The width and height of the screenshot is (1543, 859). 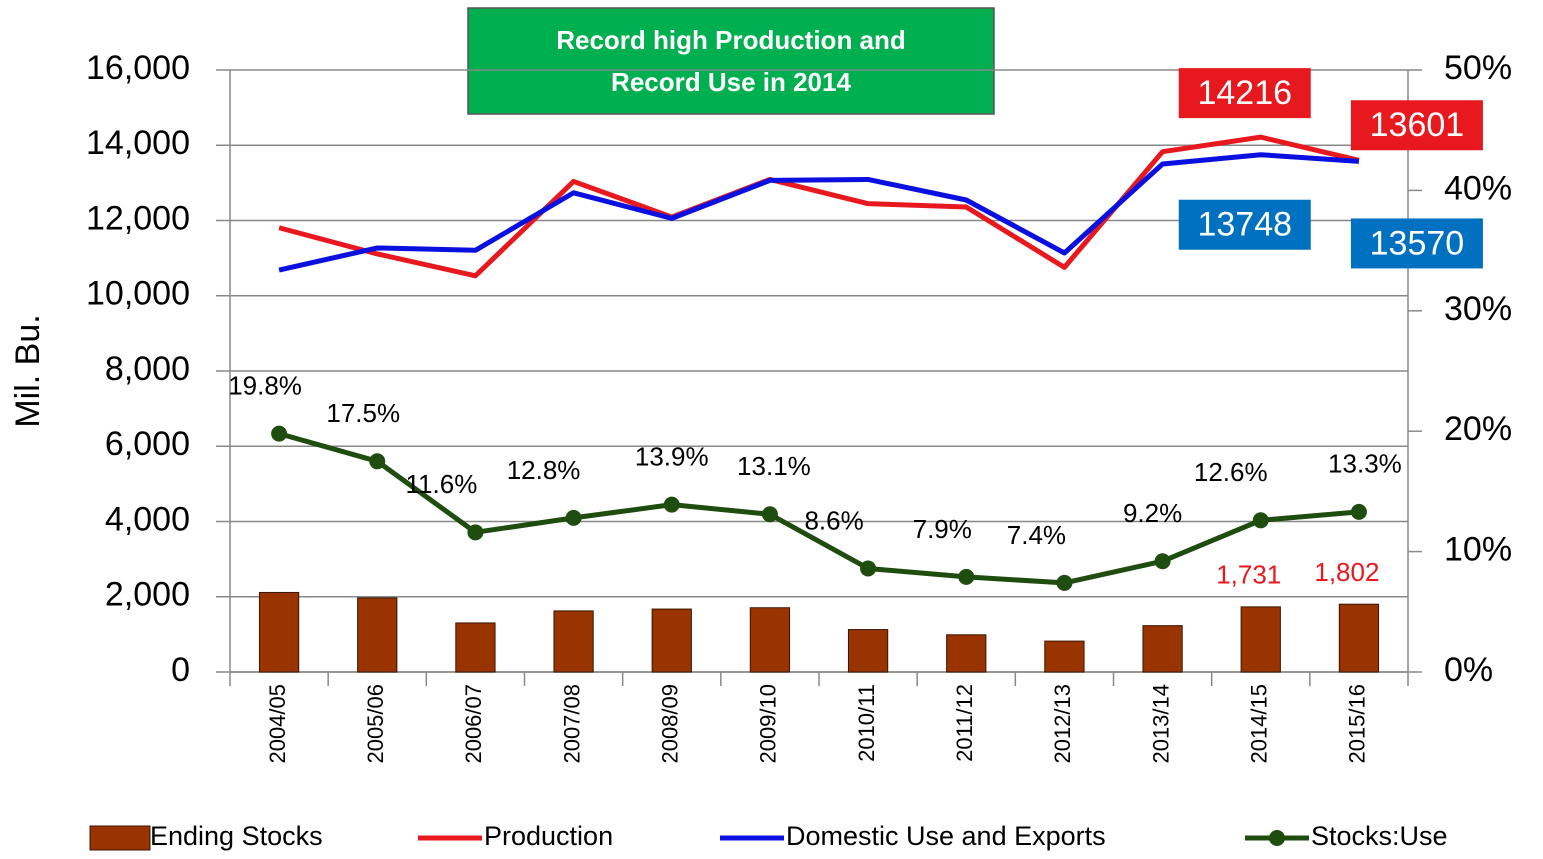 What do you see at coordinates (138, 68) in the screenshot?
I see `y-tick-label: 16,000` at bounding box center [138, 68].